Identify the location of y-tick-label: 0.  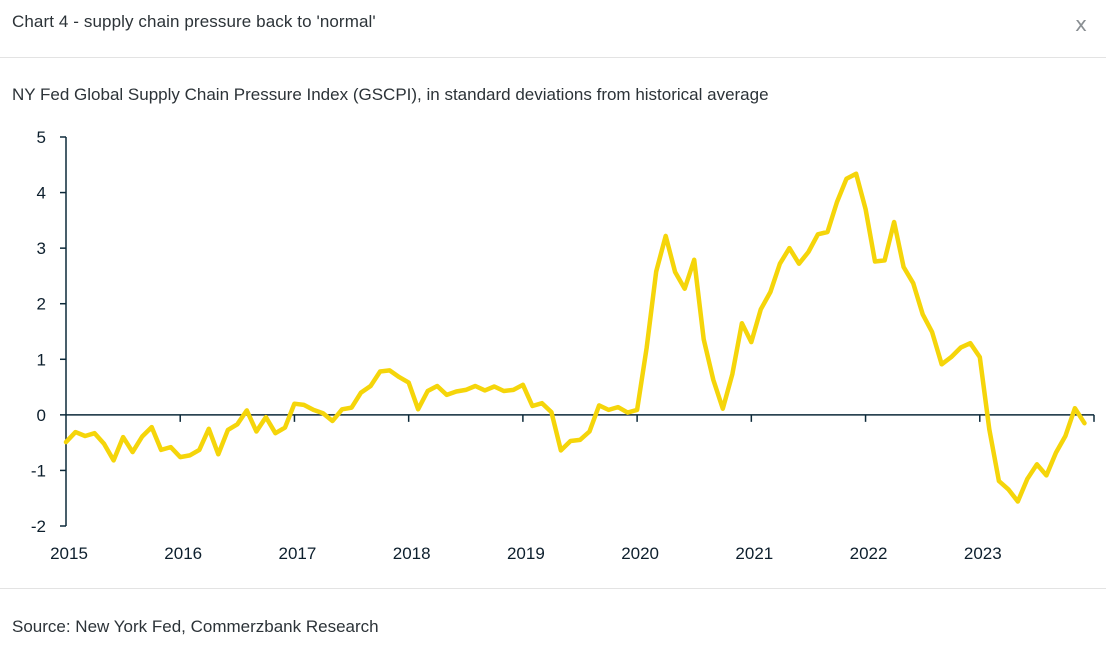
(41, 415).